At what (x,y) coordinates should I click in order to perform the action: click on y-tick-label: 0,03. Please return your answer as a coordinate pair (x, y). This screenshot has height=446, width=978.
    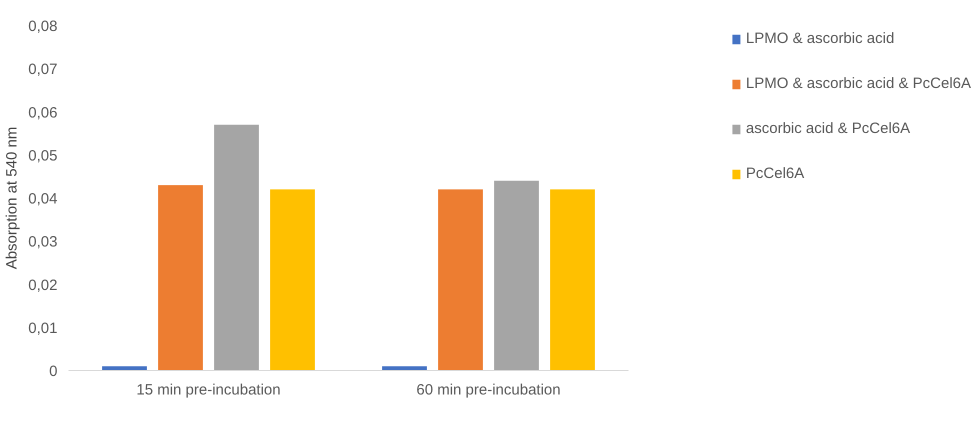
    Looking at the image, I should click on (43, 242).